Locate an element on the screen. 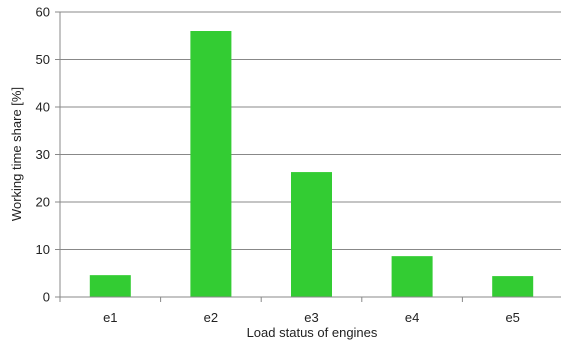  y-tick-label: 10 is located at coordinates (43, 249).